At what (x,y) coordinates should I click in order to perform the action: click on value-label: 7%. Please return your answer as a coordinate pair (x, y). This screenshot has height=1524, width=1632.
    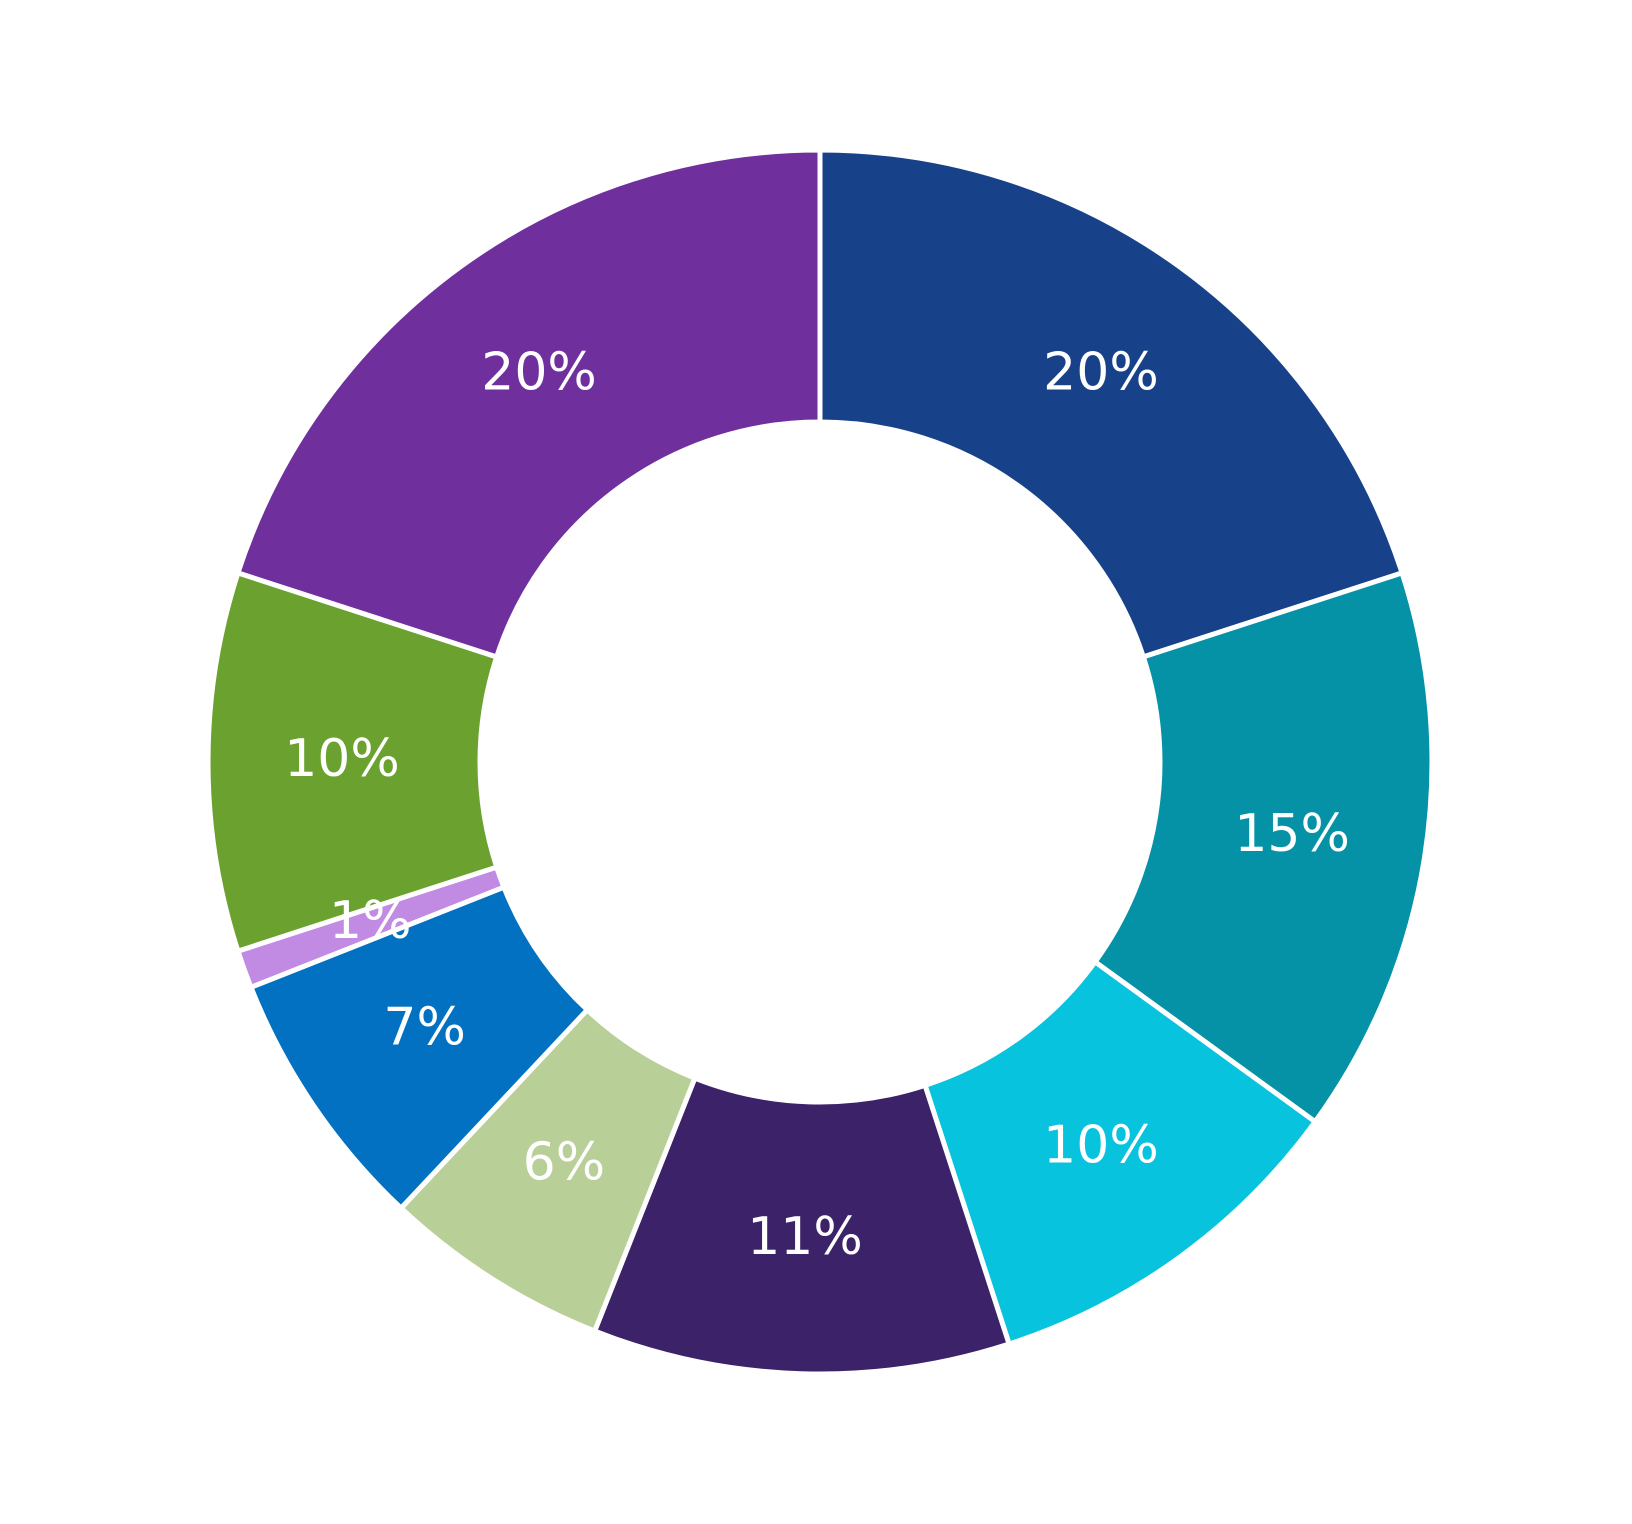
    Looking at the image, I should click on (424, 1028).